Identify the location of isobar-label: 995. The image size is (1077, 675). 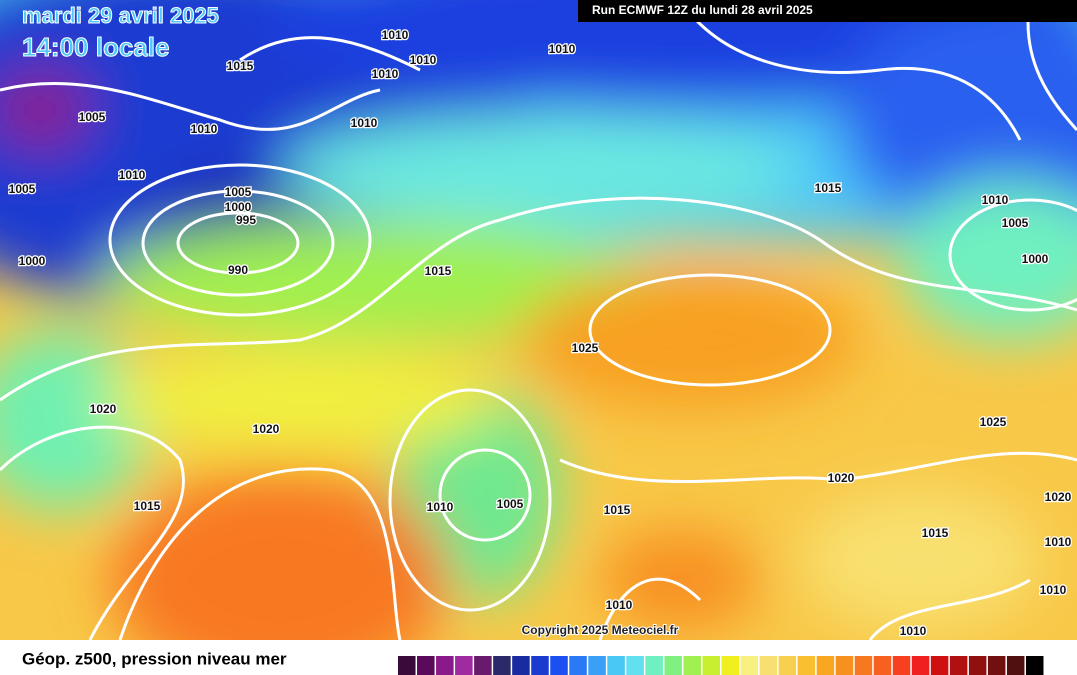
(246, 220).